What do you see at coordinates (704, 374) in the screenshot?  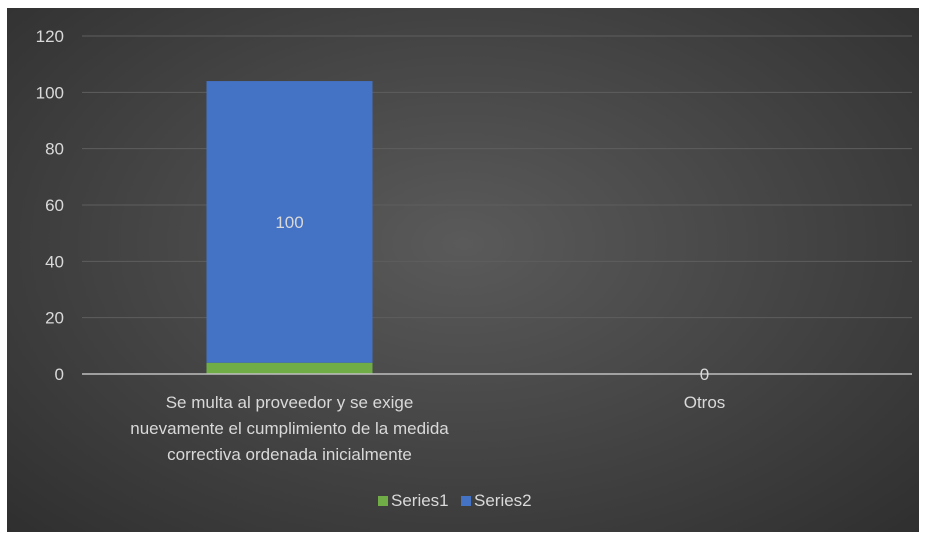 I see `data-label: 0` at bounding box center [704, 374].